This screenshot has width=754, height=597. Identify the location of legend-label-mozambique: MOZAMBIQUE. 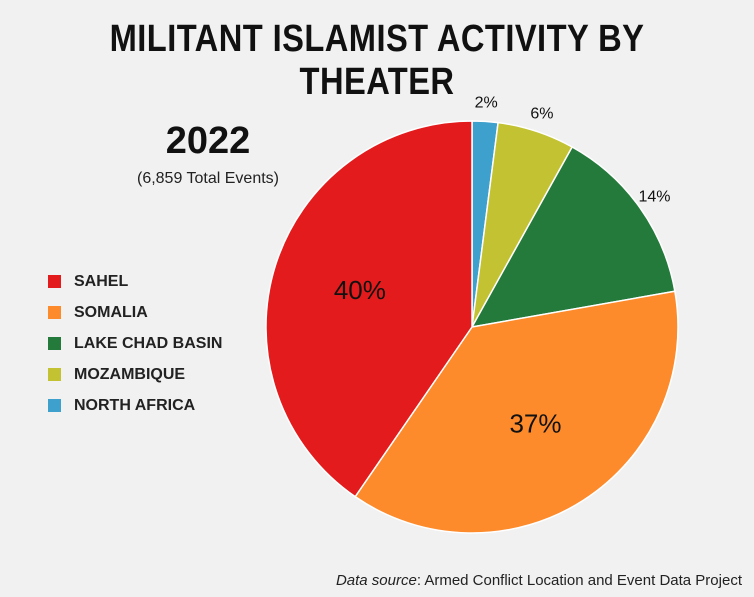
(130, 374).